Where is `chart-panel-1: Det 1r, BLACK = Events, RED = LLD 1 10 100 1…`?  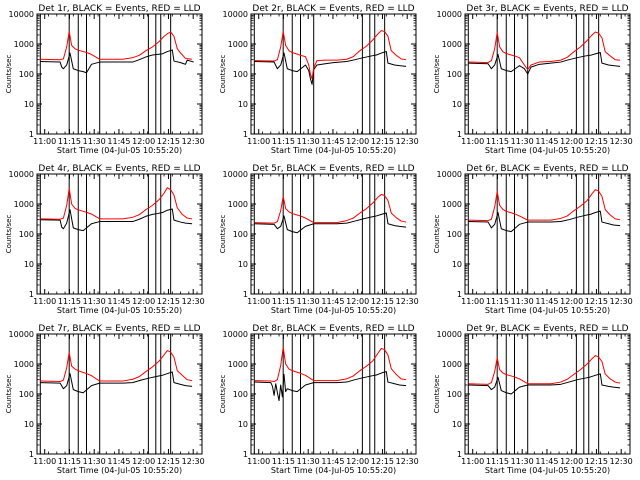 chart-panel-1: Det 1r, BLACK = Events, RED = LLD 1 10 100 1… is located at coordinates (105, 79).